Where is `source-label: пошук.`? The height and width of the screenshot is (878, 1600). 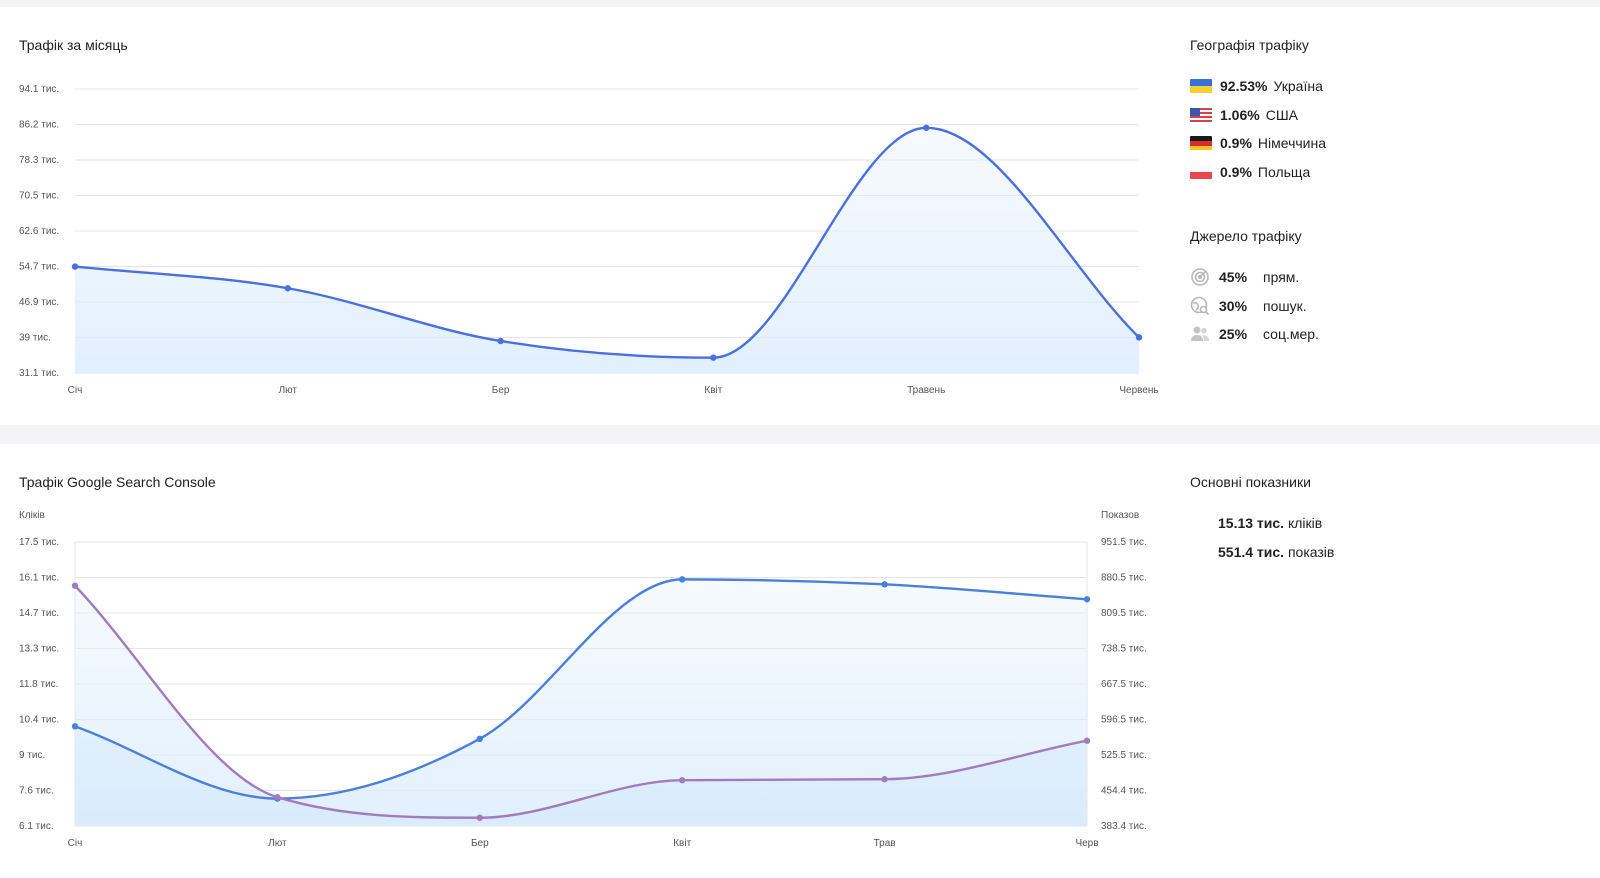
source-label: пошук. is located at coordinates (1285, 306).